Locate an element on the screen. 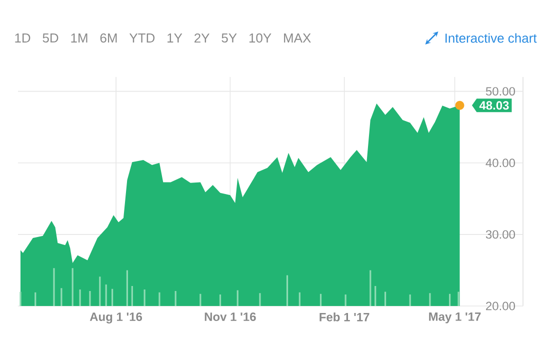  y-tick-label: 40.00 is located at coordinates (500, 163).